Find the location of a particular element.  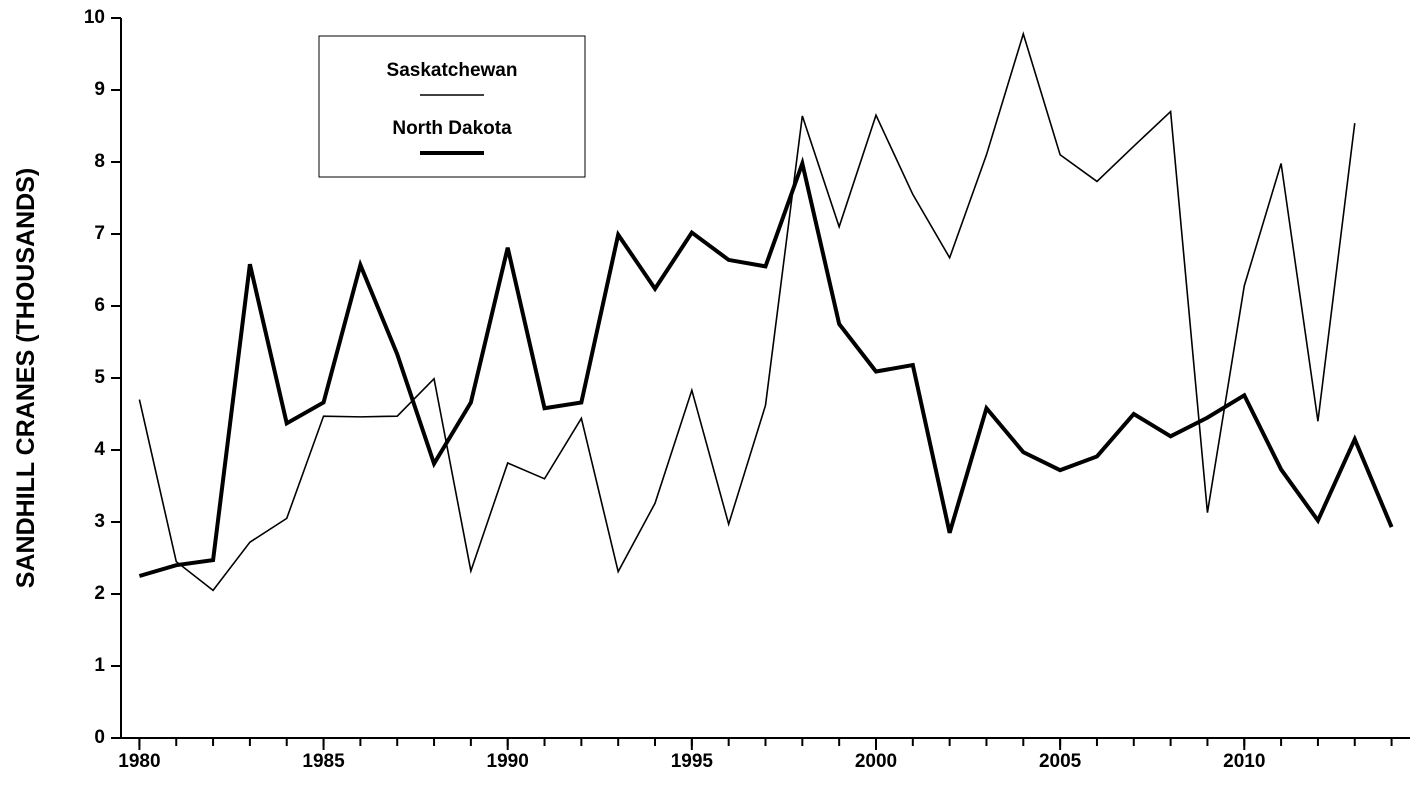

y-tick-label: 2 is located at coordinates (99, 593).